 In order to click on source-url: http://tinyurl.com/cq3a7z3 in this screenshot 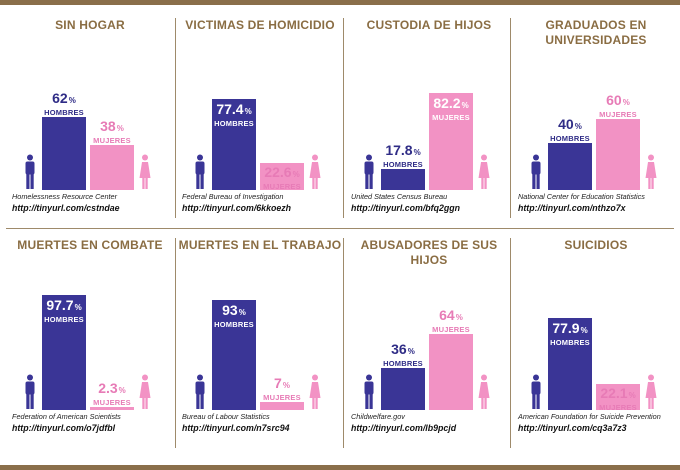, I will do `click(572, 428)`.